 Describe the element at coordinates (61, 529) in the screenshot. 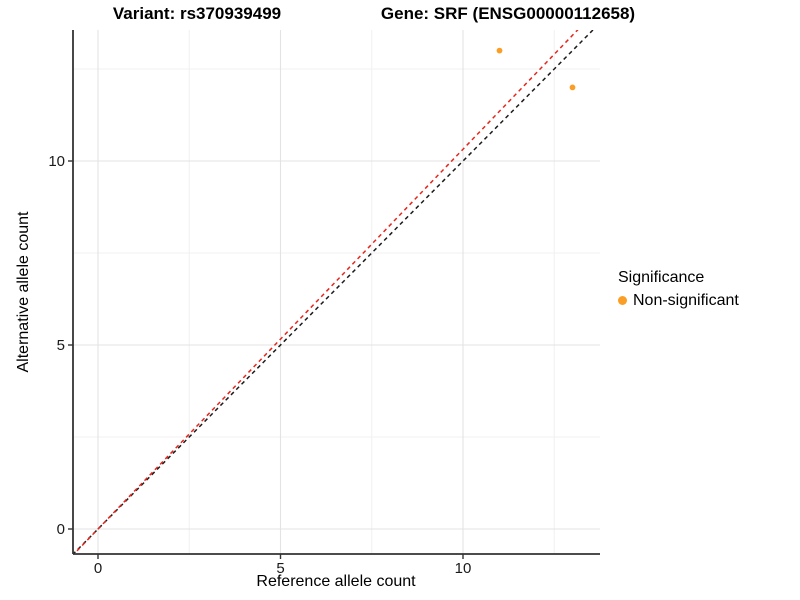

I see `y-tick-label: 0` at that location.